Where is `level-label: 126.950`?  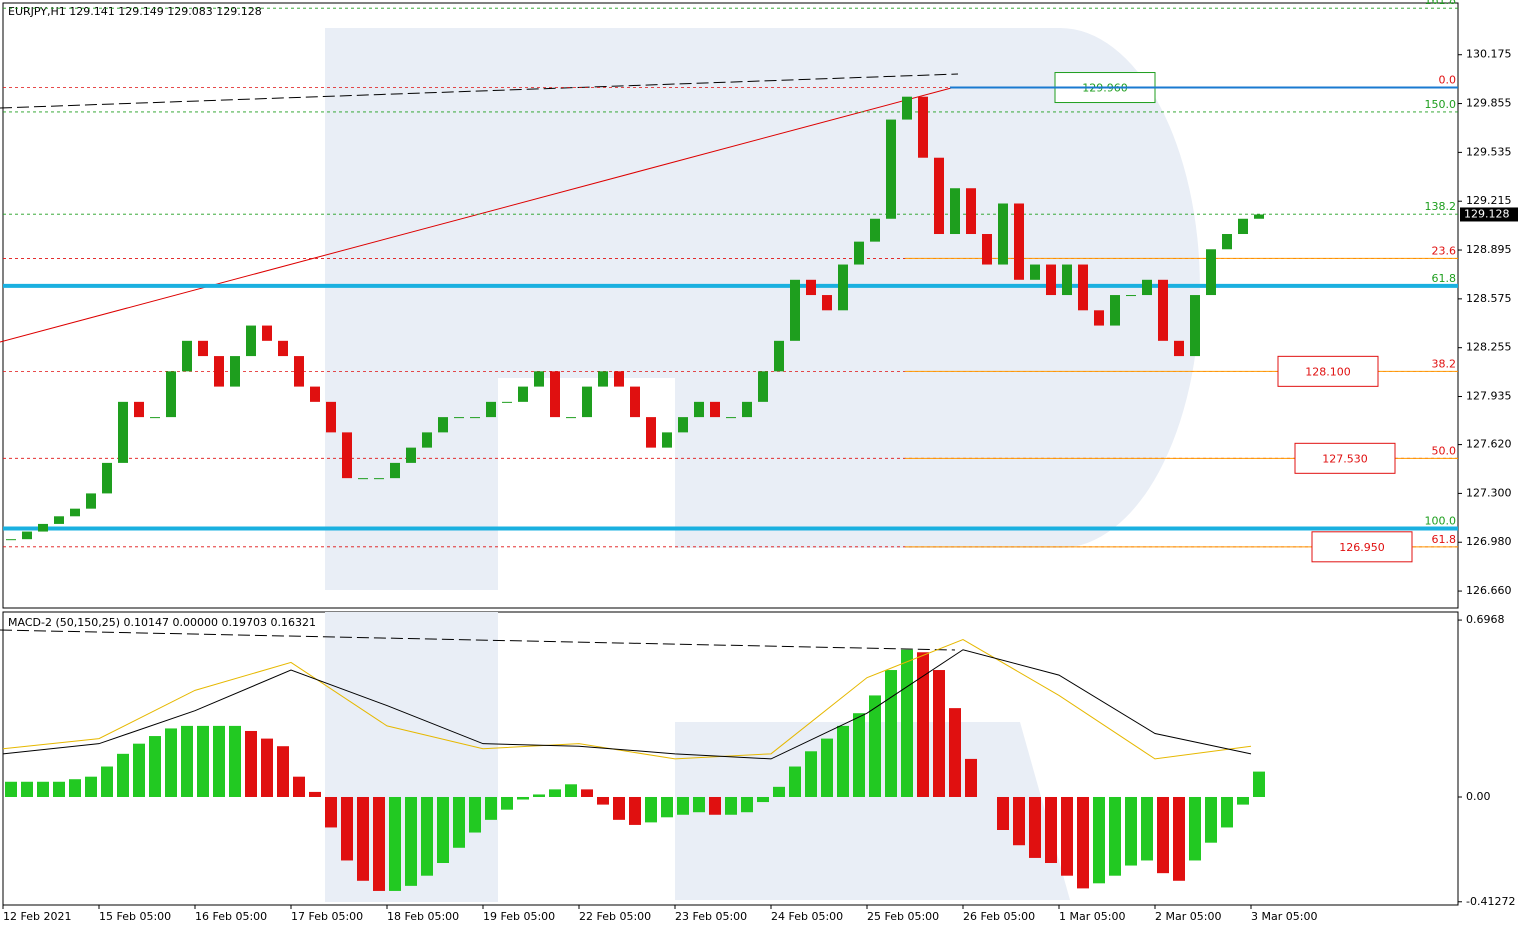
level-label: 126.950 is located at coordinates (1362, 547).